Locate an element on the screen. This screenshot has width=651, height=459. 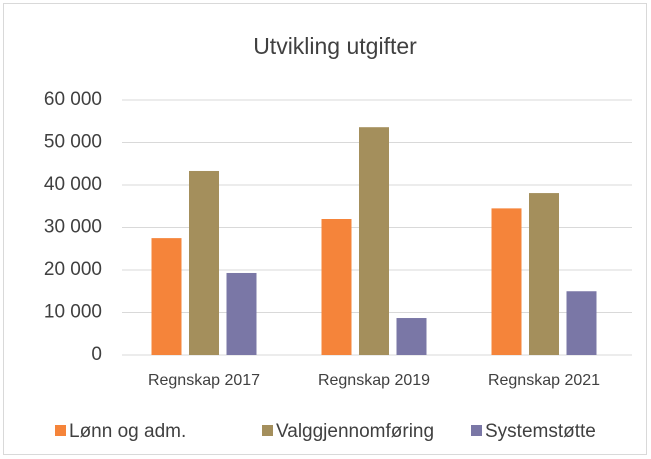
chart-title: Utvikling utgifter is located at coordinates (335, 46).